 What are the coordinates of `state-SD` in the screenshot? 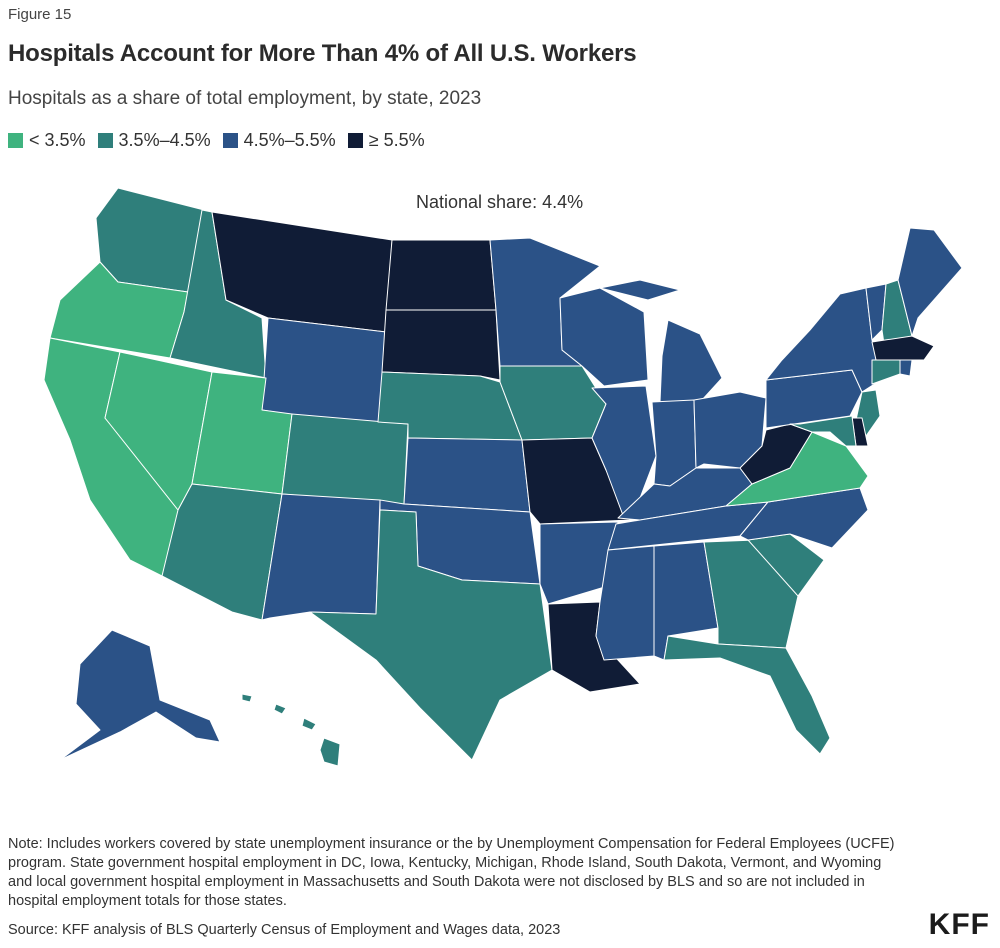 It's located at (441, 345).